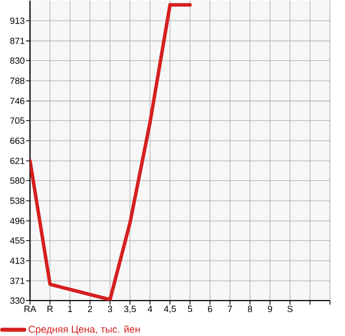 This screenshot has height=336, width=345. Describe the element at coordinates (250, 309) in the screenshot. I see `x-tick-label: 8` at that location.